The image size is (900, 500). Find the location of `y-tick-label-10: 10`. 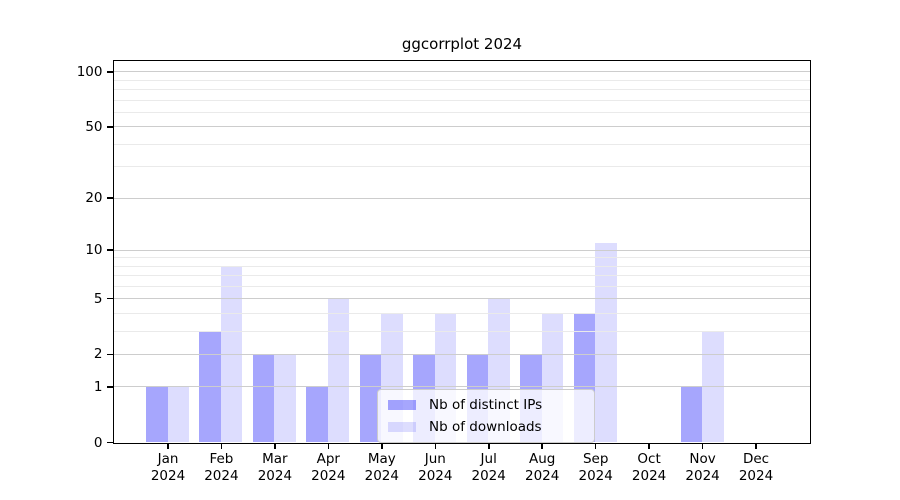

y-tick-label-10: 10 is located at coordinates (94, 250).